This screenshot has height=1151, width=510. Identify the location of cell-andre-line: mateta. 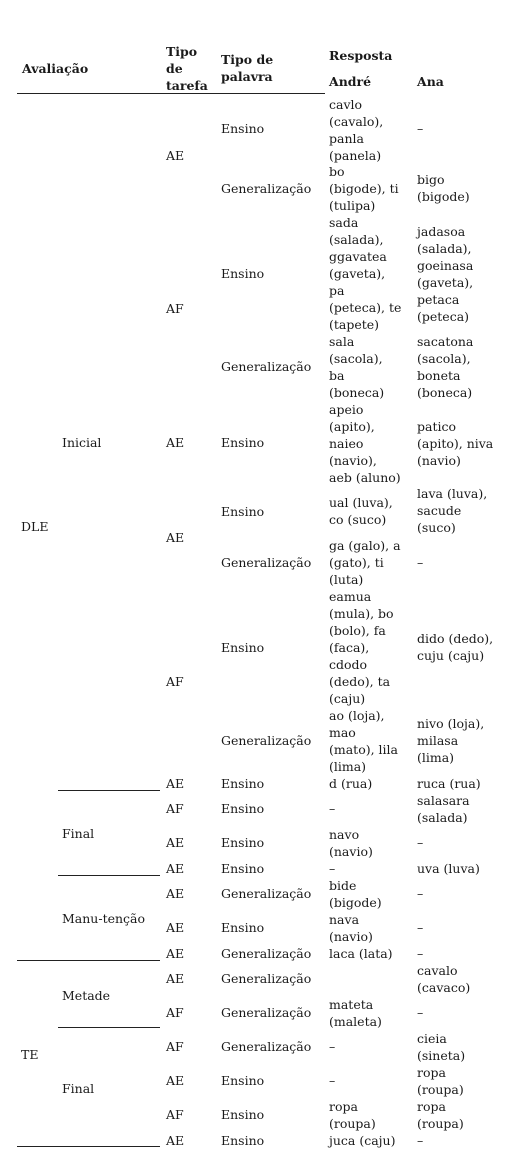
(351, 1004).